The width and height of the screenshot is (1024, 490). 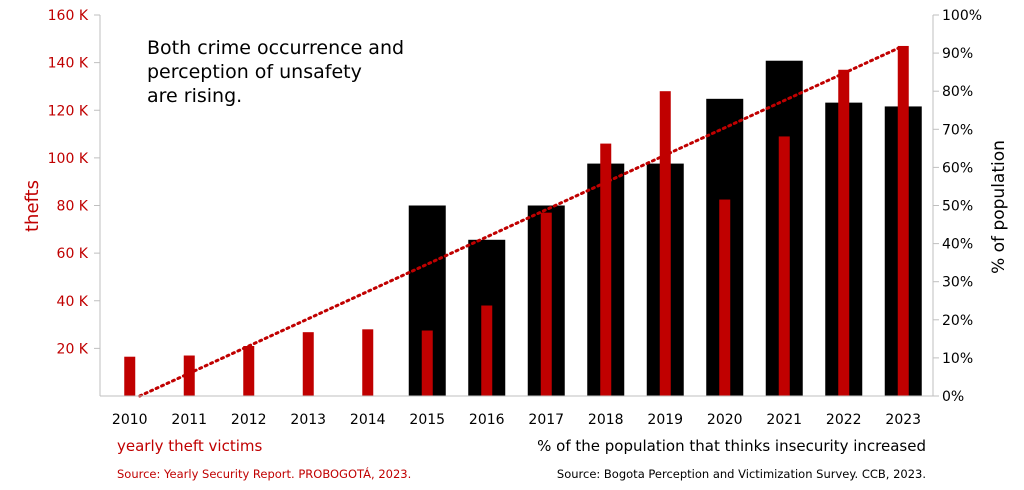 I want to click on x-tick-label-2019: 2019, so click(x=665, y=420).